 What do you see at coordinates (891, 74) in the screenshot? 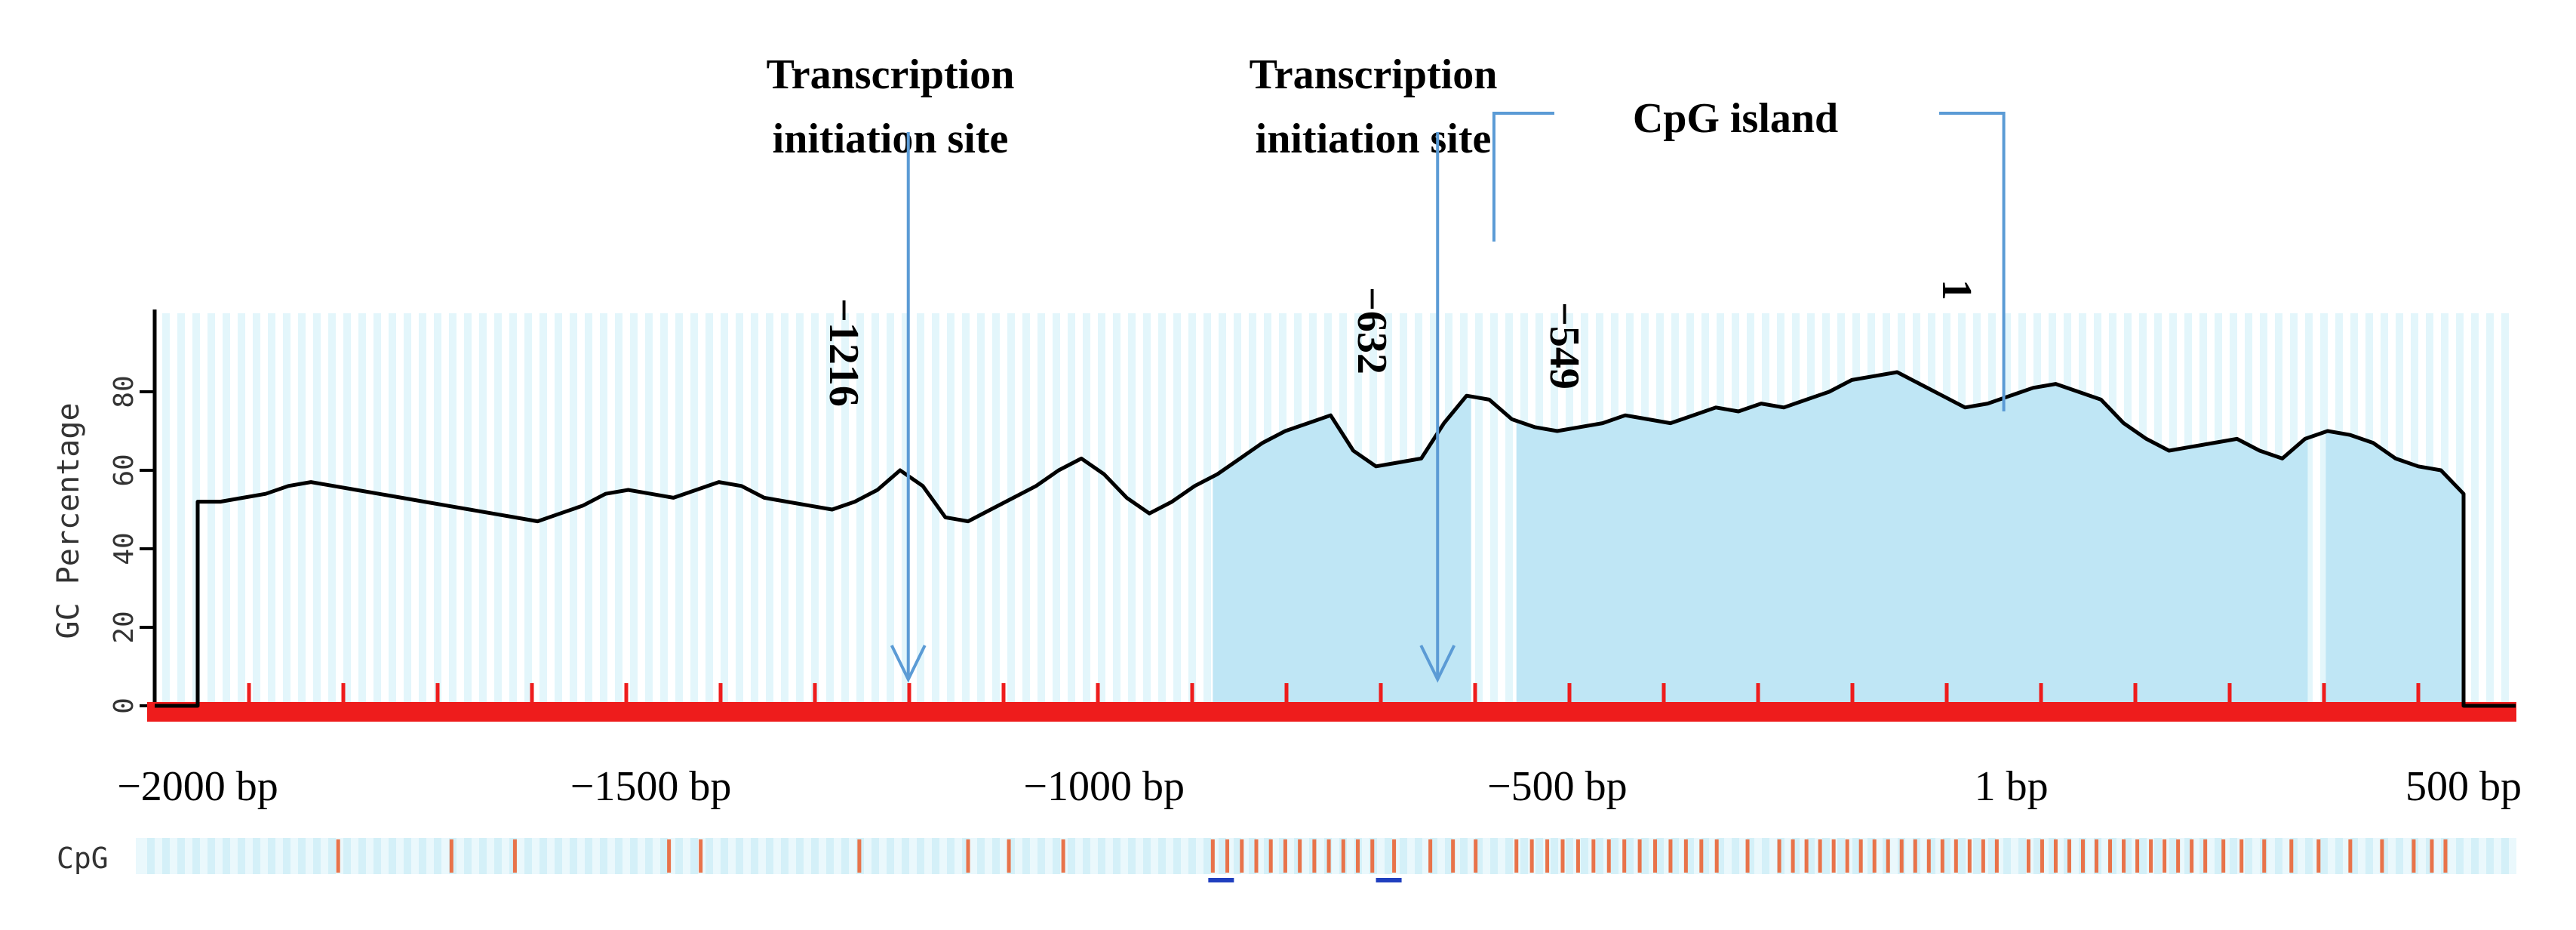
I see `annotation-label: Transcription` at bounding box center [891, 74].